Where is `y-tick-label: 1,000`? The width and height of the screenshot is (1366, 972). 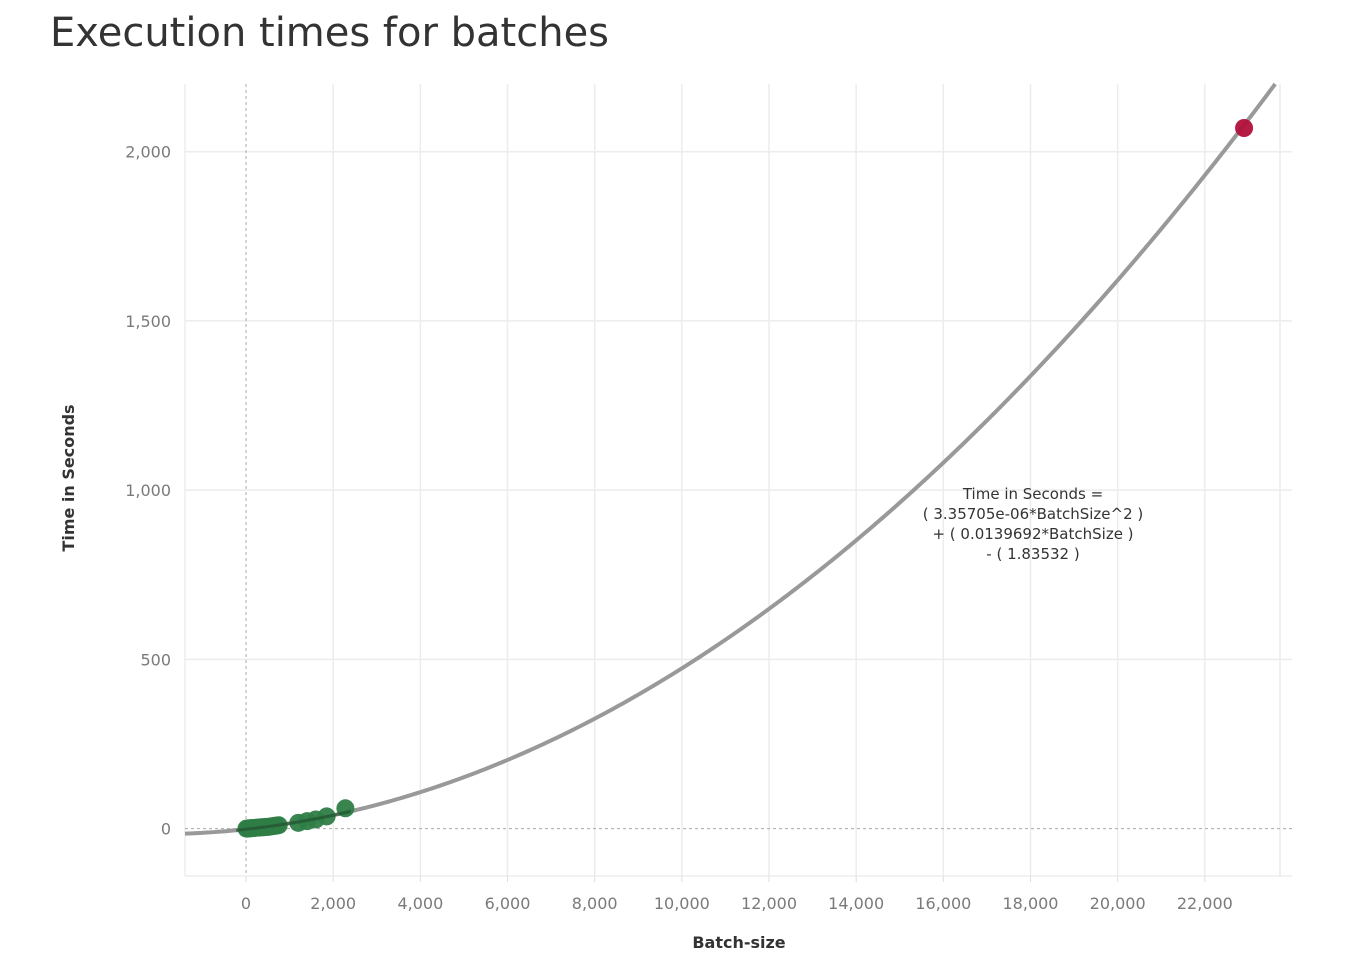
y-tick-label: 1,000 is located at coordinates (148, 490).